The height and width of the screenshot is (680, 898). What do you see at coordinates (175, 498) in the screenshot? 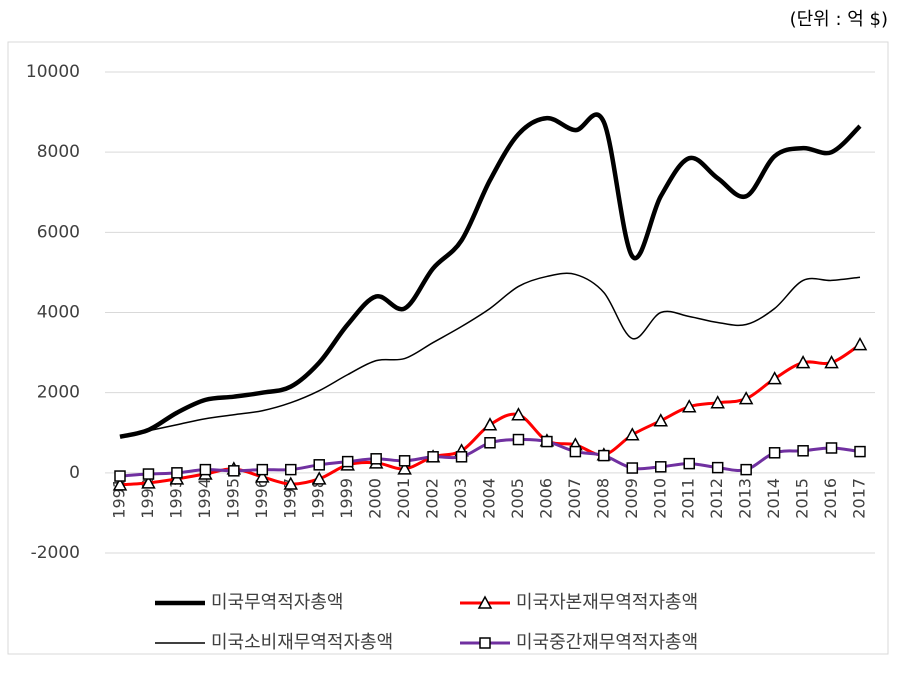
I see `x-tick-label: 1993` at bounding box center [175, 498].